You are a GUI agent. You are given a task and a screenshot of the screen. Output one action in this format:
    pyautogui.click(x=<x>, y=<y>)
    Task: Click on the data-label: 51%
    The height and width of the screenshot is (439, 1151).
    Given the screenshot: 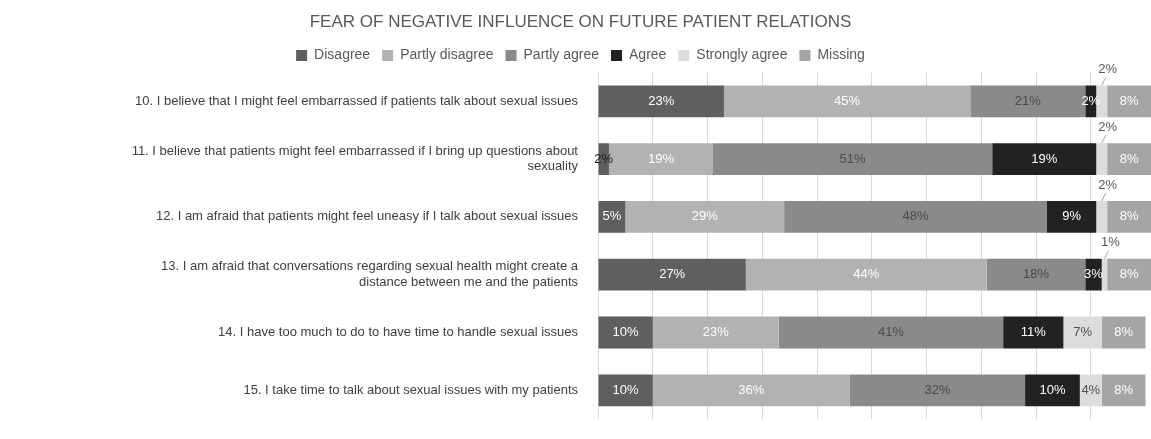 What is the action you would take?
    pyautogui.click(x=853, y=158)
    